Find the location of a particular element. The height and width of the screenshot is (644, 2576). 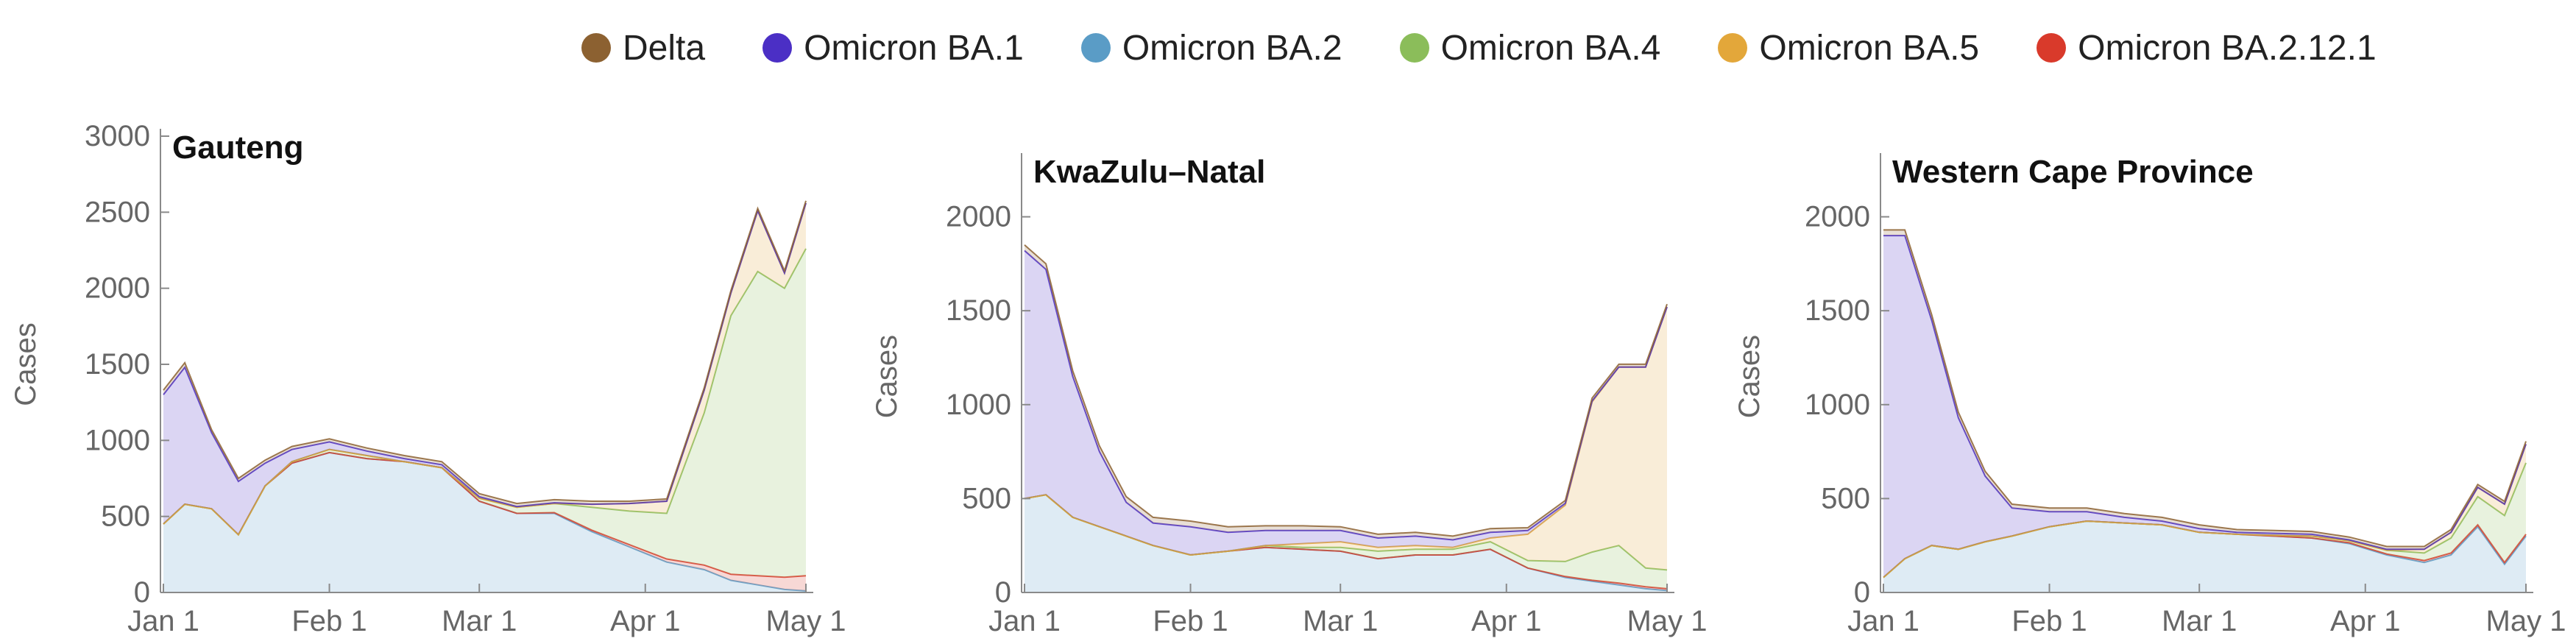

legend-item: Omicron BA.4 is located at coordinates (1530, 48).